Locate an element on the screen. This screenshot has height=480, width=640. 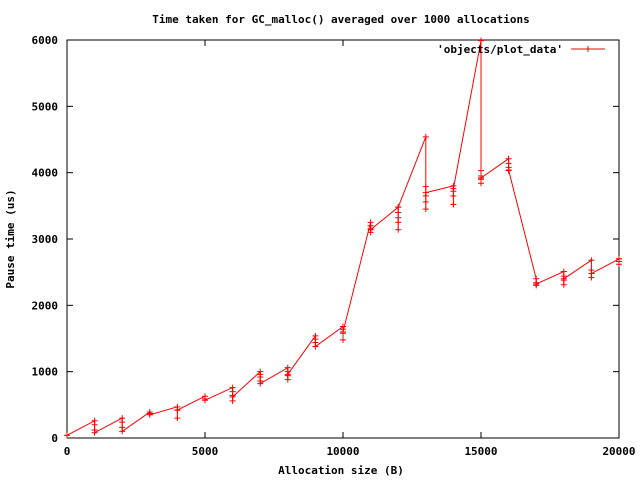
y-axis-label: Pause time (us) is located at coordinates (10, 238).